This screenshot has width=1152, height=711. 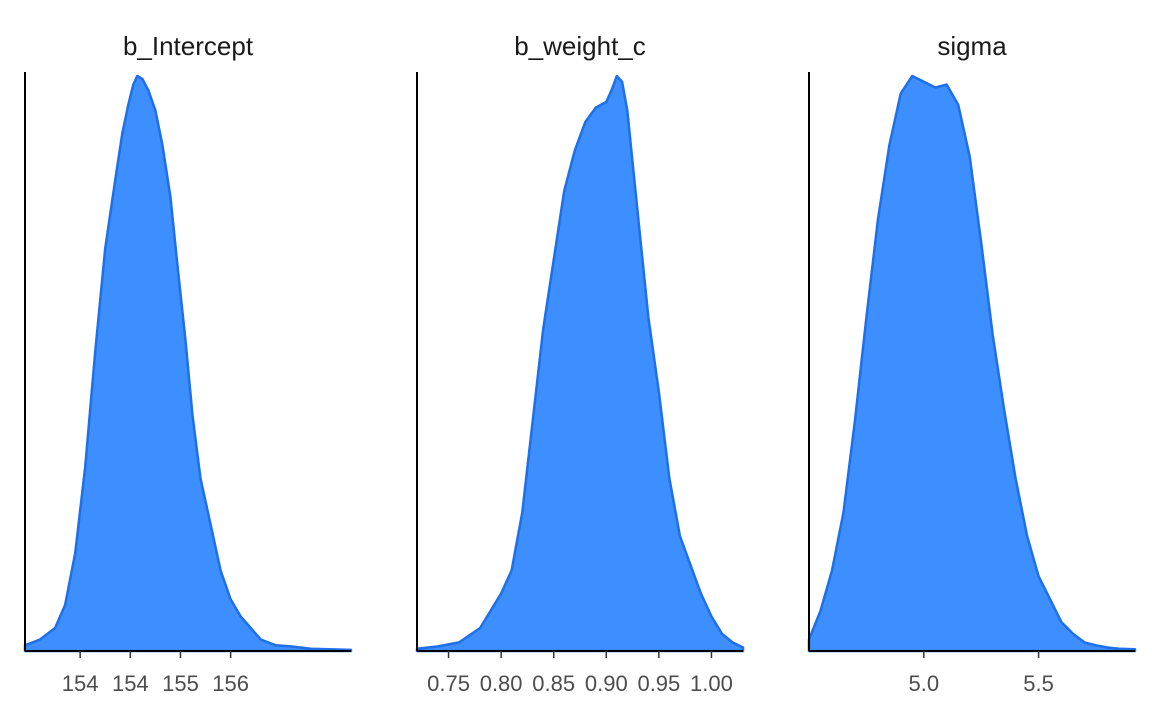 I want to click on x-tick-label: 0.90, so click(x=606, y=683).